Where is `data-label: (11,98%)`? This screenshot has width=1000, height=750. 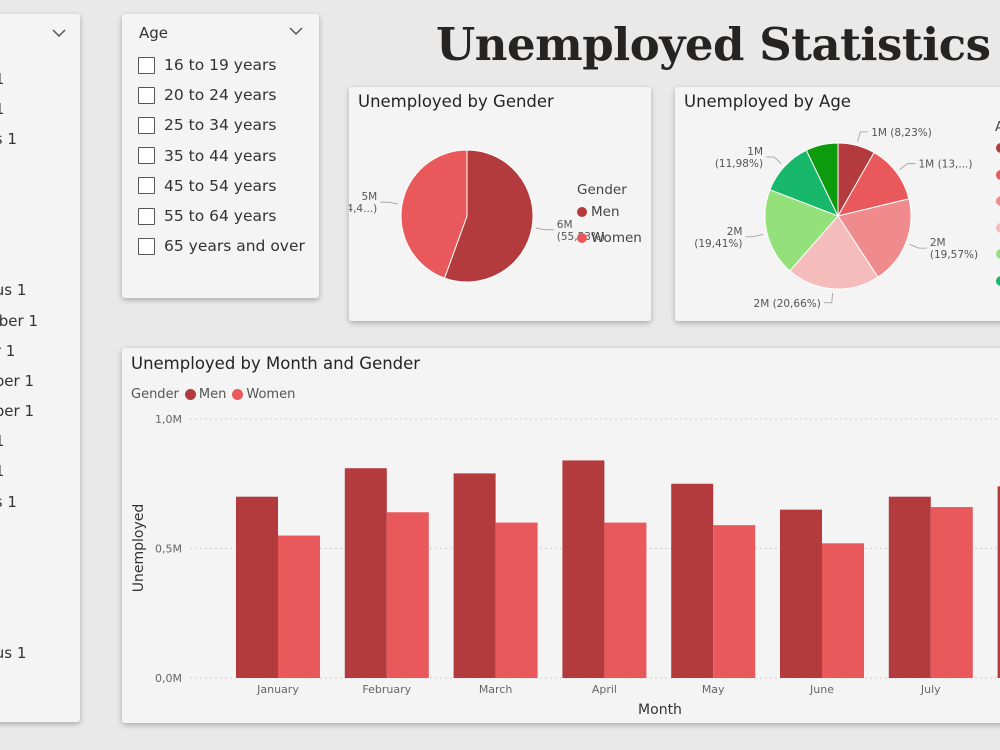 data-label: (11,98%) is located at coordinates (739, 164).